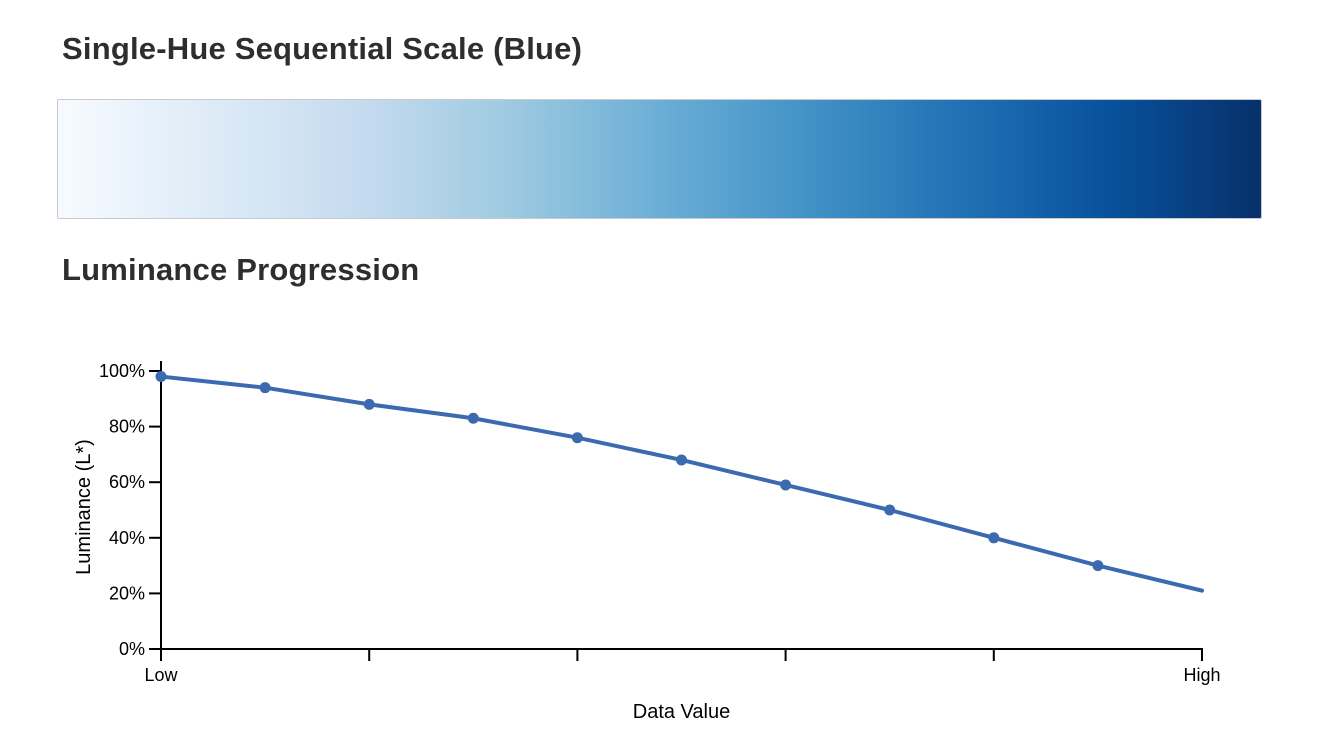 This screenshot has width=1324, height=746. I want to click on y-tick-label: 20%, so click(127, 593).